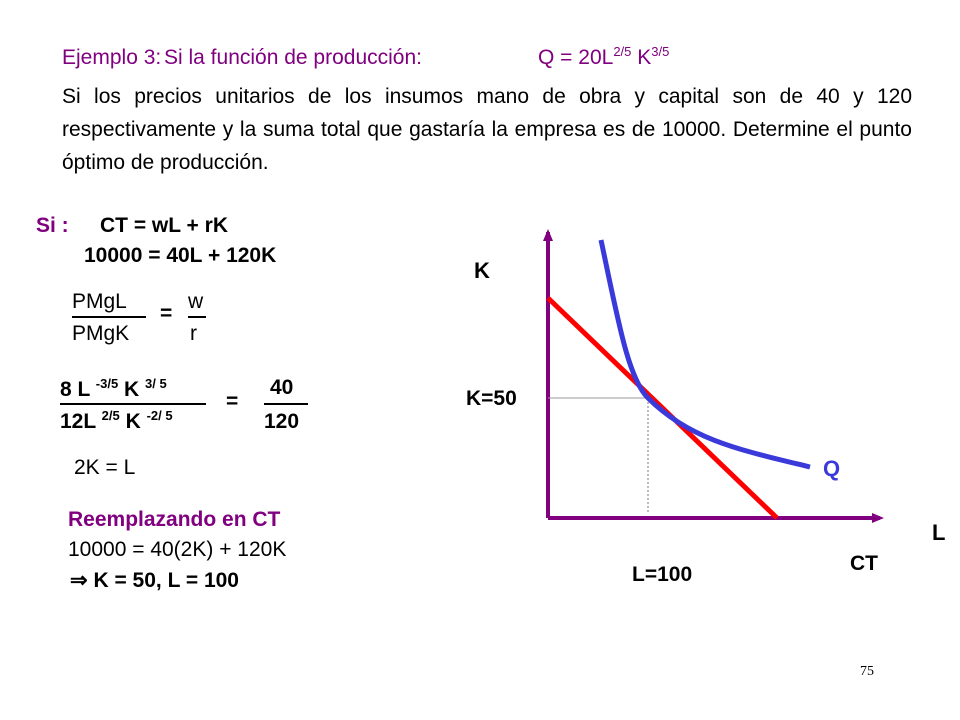 Image resolution: width=960 pixels, height=720 pixels. What do you see at coordinates (286, 404) in the screenshot?
I see `price-fraction-bar` at bounding box center [286, 404].